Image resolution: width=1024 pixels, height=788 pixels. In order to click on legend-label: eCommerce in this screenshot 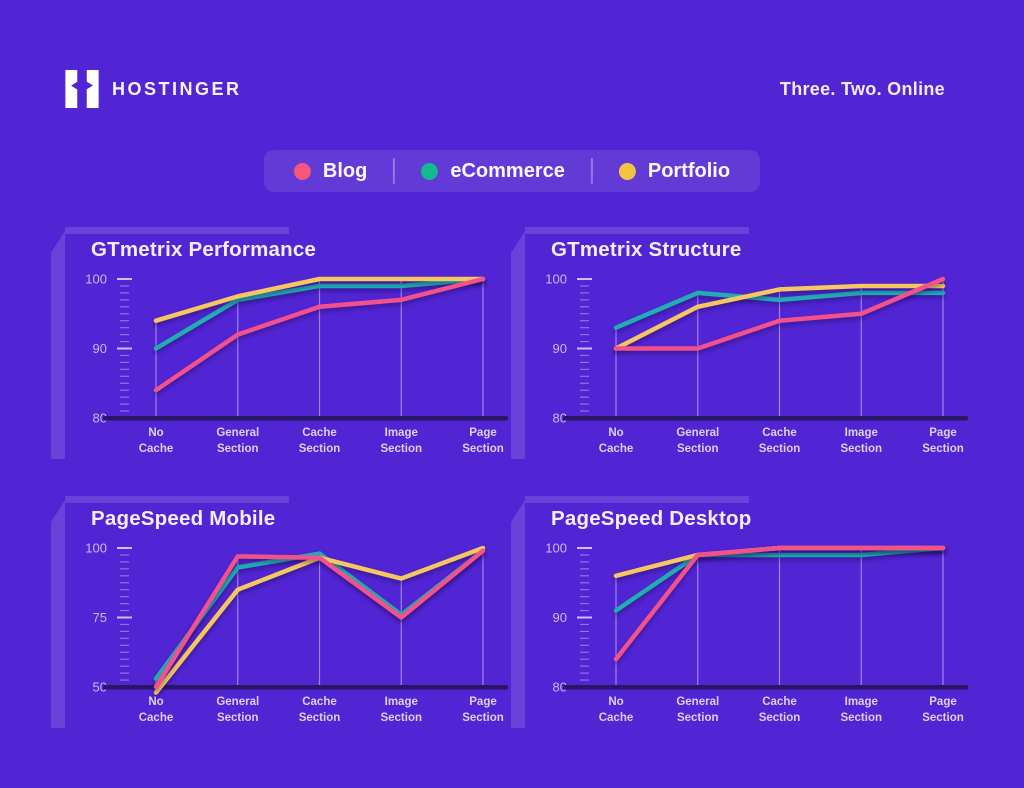, I will do `click(507, 170)`.